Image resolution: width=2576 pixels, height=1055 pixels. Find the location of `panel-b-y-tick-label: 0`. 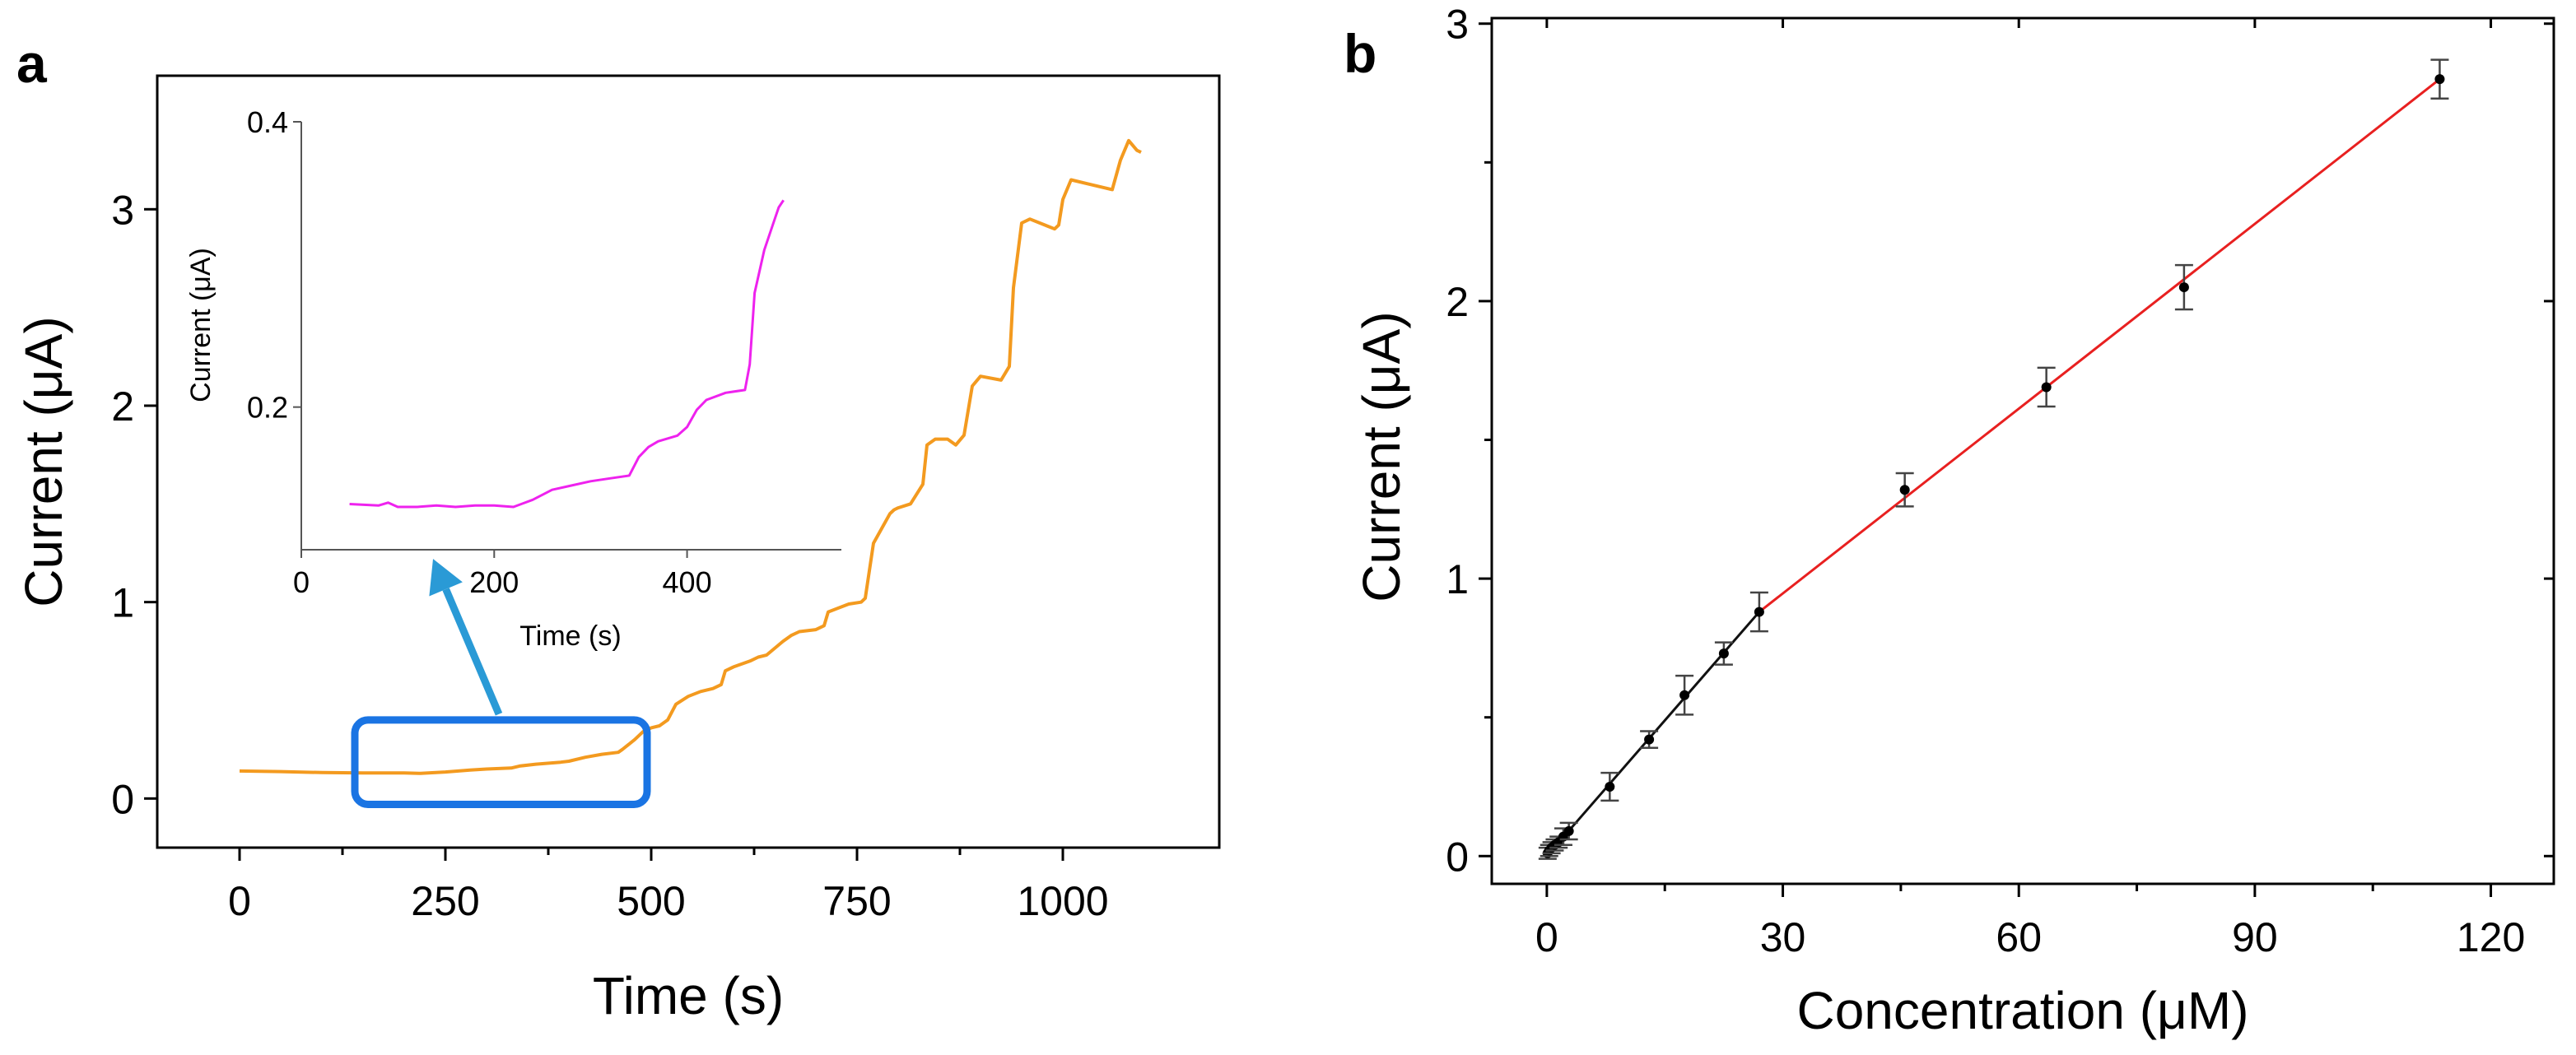

panel-b-y-tick-label: 0 is located at coordinates (1457, 857).